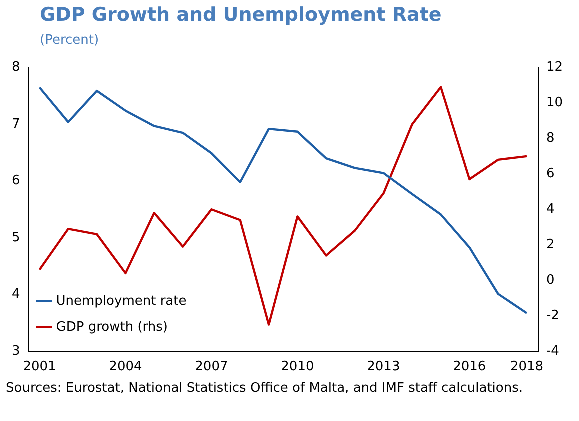 The image size is (579, 421). What do you see at coordinates (16, 181) in the screenshot?
I see `y-tick-label: 6` at bounding box center [16, 181].